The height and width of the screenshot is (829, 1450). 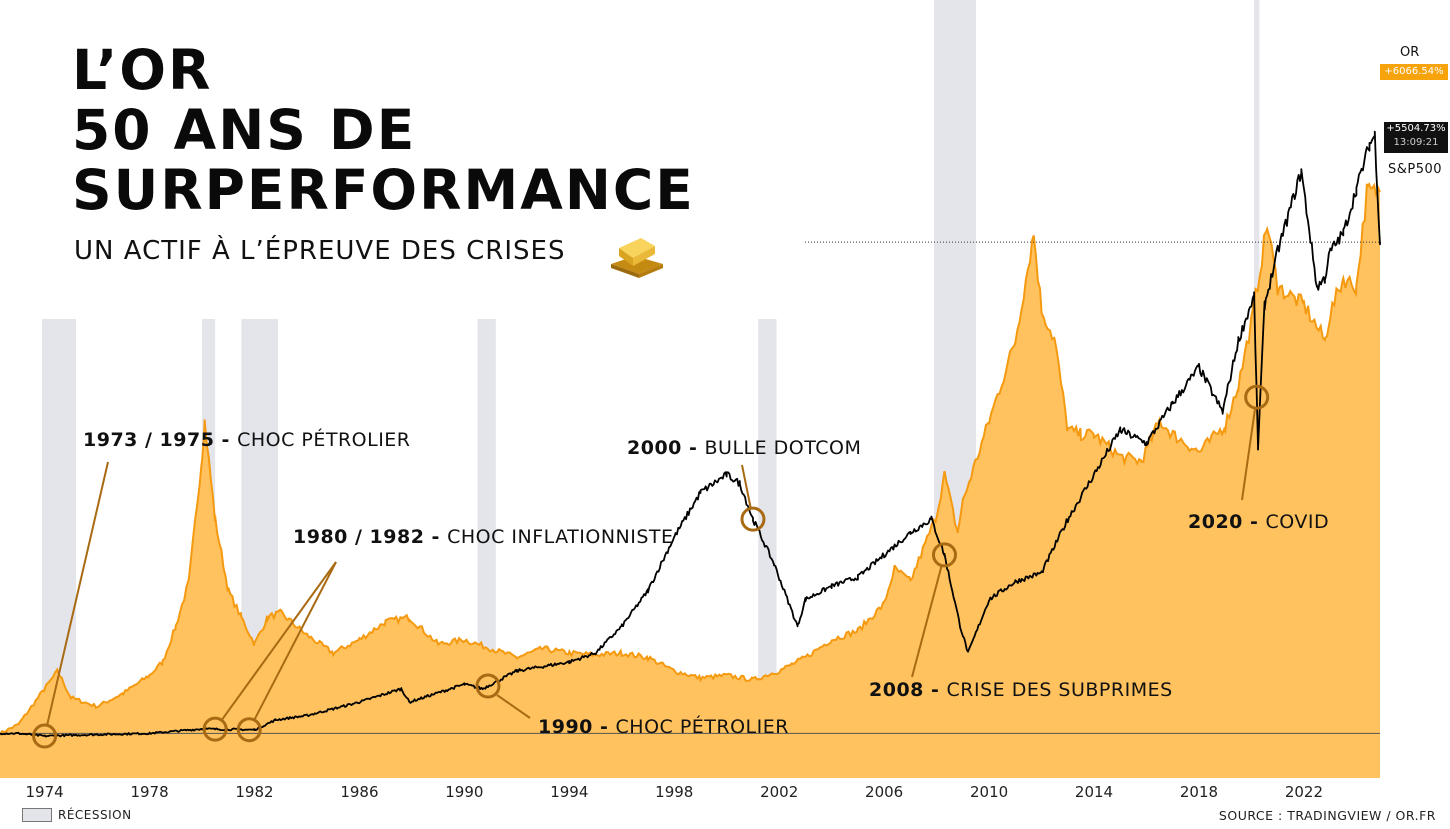 I want to click on sp500-value-badge: +5504.73% 13:09:21, so click(x=1416, y=137).